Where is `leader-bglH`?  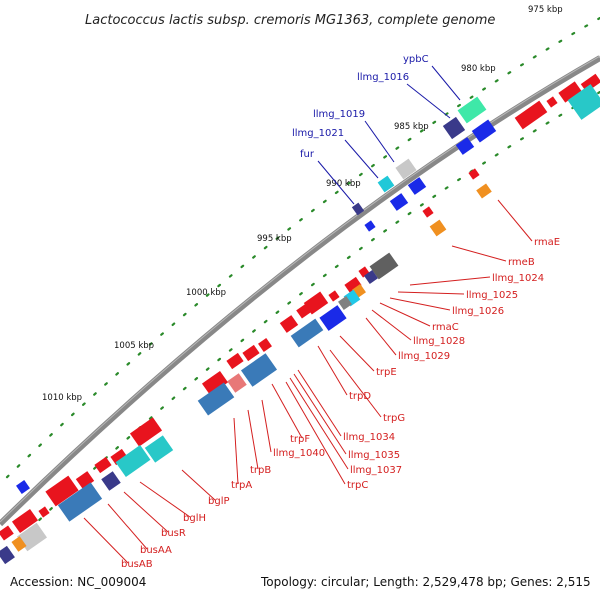
leader-bglH is located at coordinates (165, 499).